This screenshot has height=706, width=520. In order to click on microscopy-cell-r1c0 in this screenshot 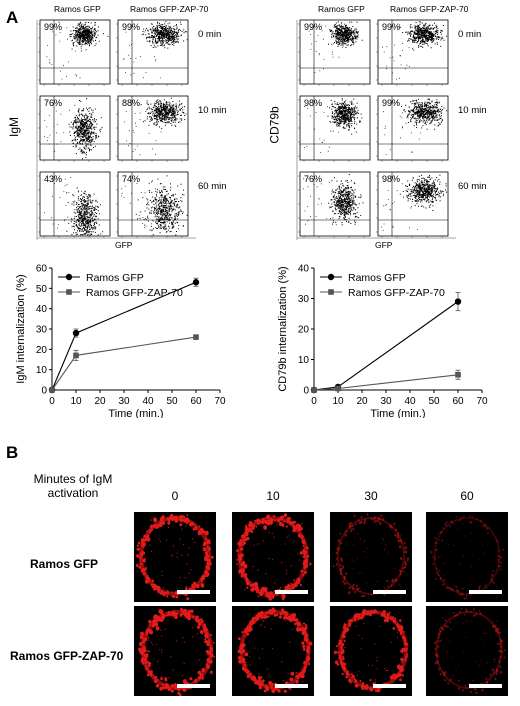, I will do `click(175, 651)`.